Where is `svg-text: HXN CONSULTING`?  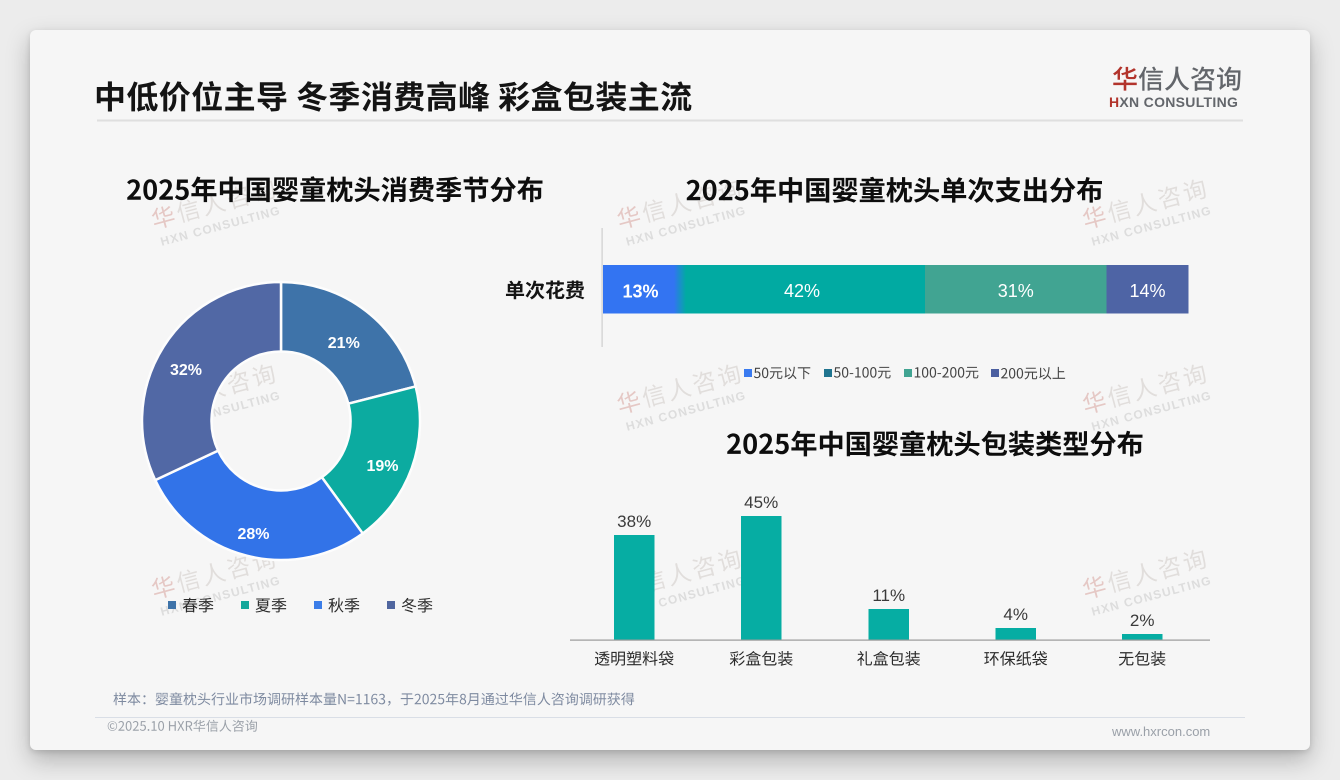
svg-text: HXN CONSULTING is located at coordinates (1173, 102).